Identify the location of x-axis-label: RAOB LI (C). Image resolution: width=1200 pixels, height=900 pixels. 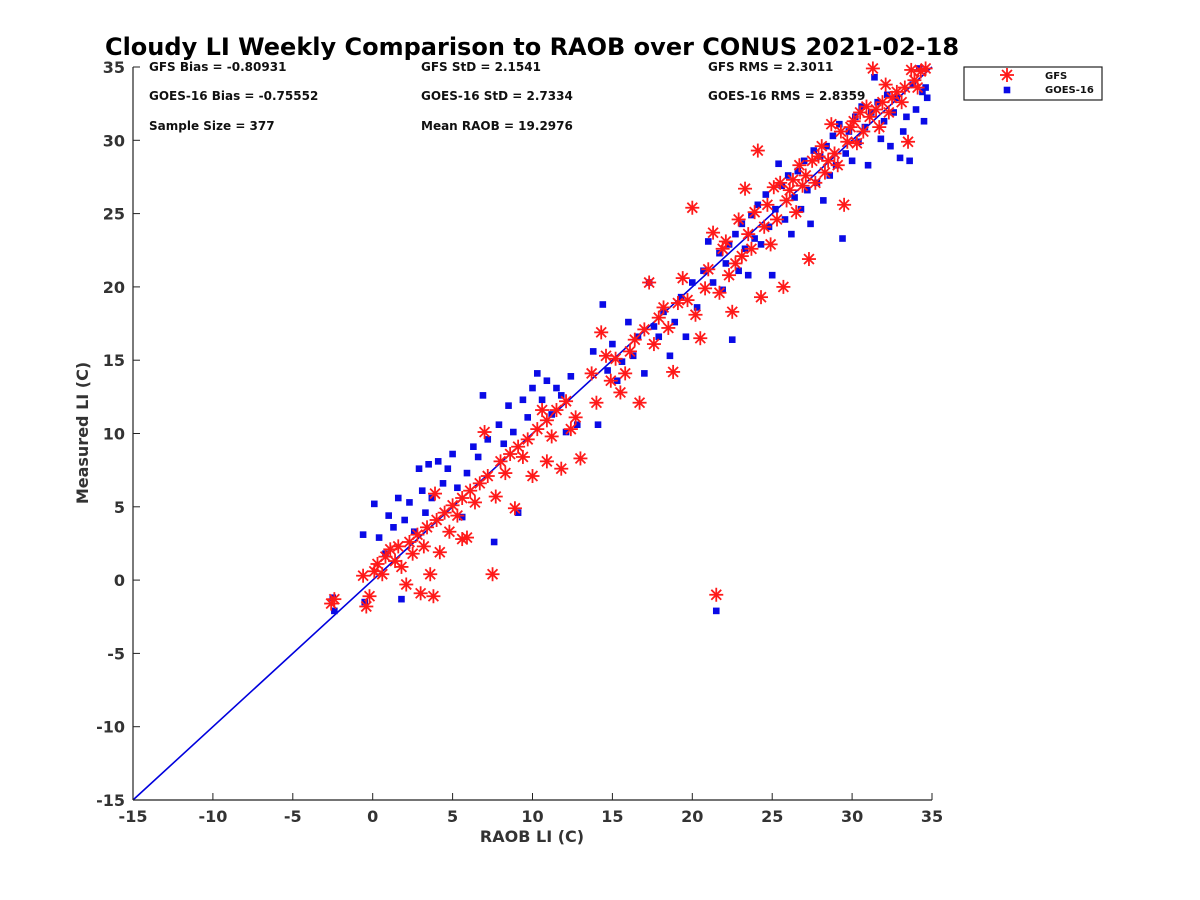
(532, 836).